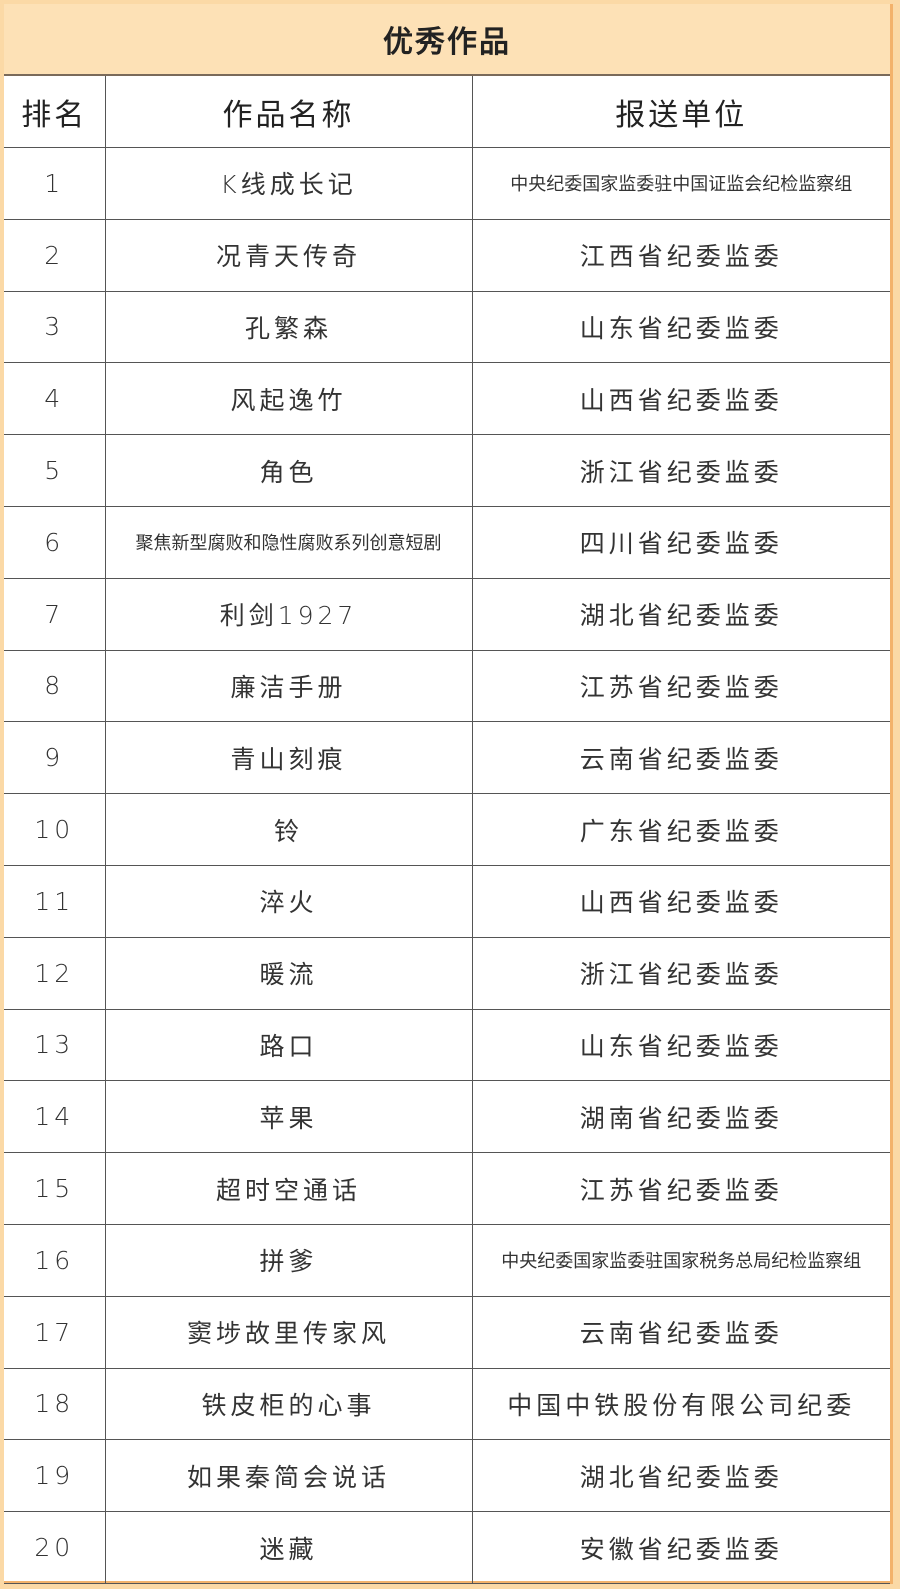  I want to click on table-row: 8 廉洁手册 江苏省纪委监委, so click(447, 686).